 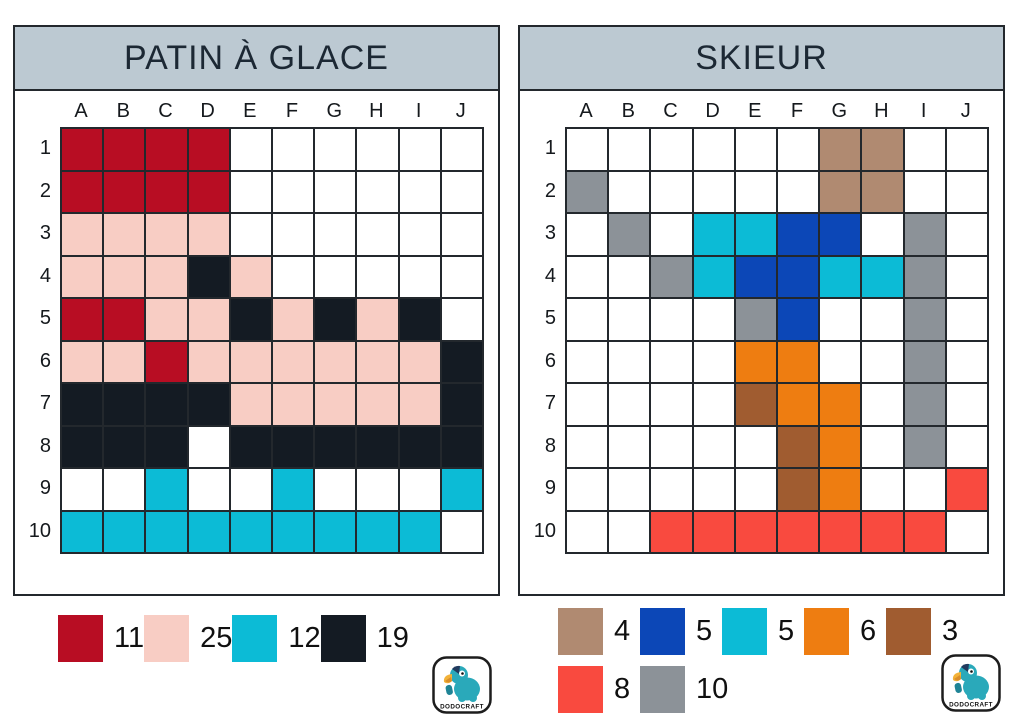 I want to click on row-label: 7, so click(x=45, y=403).